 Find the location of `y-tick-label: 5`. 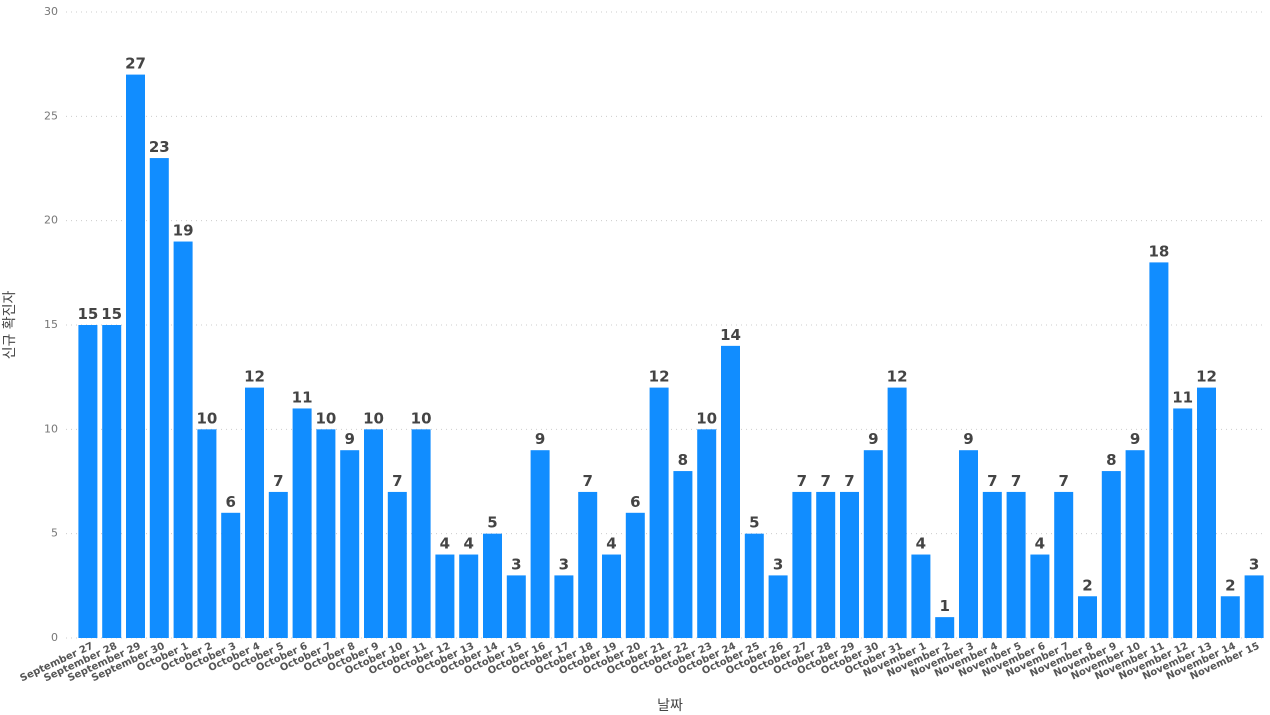

y-tick-label: 5 is located at coordinates (54, 533).